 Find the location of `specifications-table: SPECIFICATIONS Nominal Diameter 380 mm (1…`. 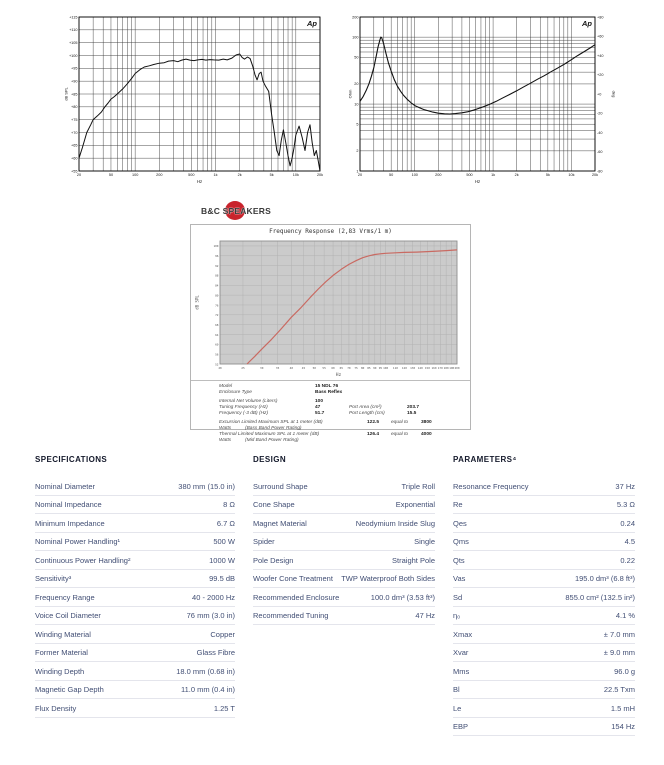

specifications-table: SPECIFICATIONS Nominal Diameter 380 mm (1… is located at coordinates (135, 595).